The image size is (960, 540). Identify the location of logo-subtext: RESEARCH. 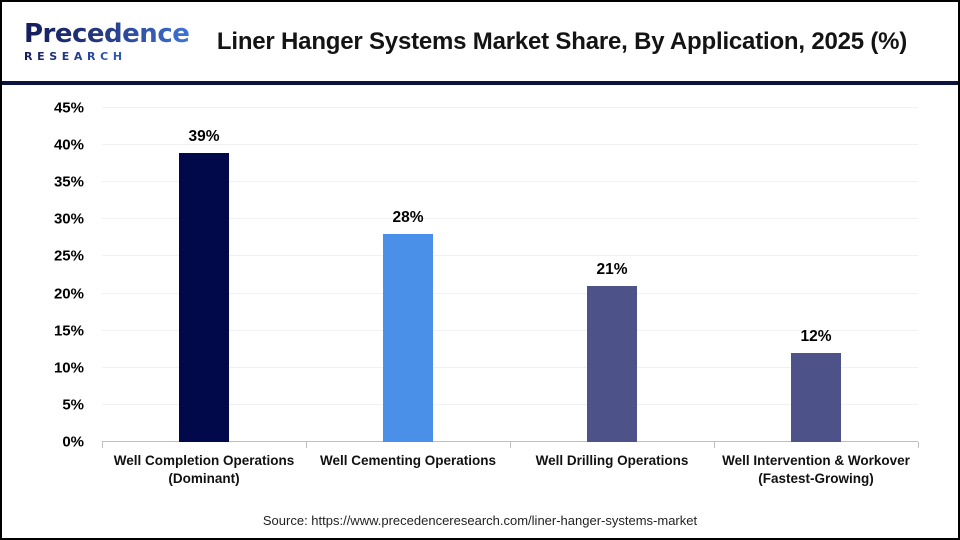
(107, 56).